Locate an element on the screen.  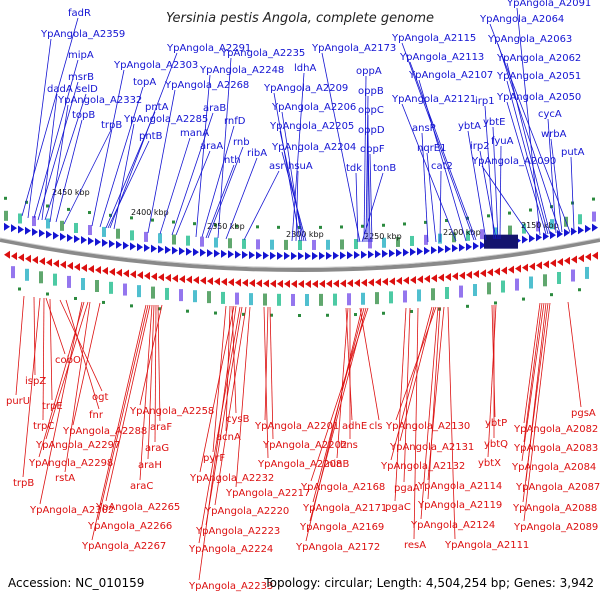
forward-gene-label: irp2 is located at coordinates (480, 146).